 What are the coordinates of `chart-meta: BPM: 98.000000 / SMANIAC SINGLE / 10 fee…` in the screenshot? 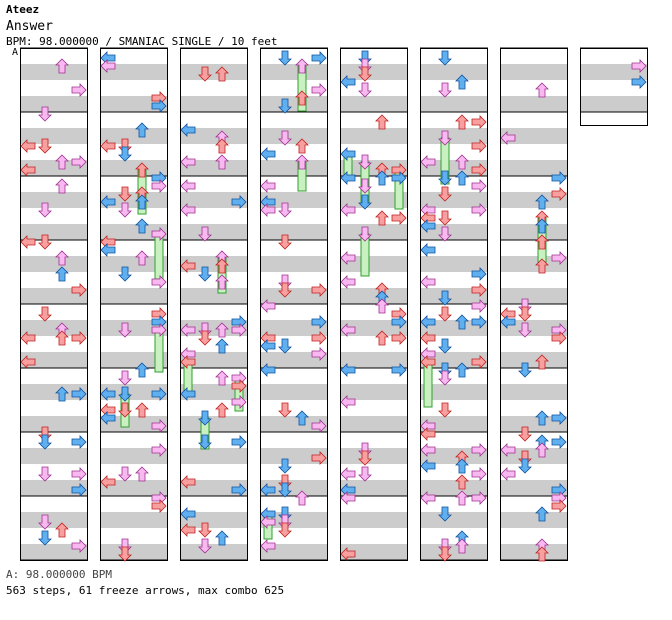 It's located at (142, 41).